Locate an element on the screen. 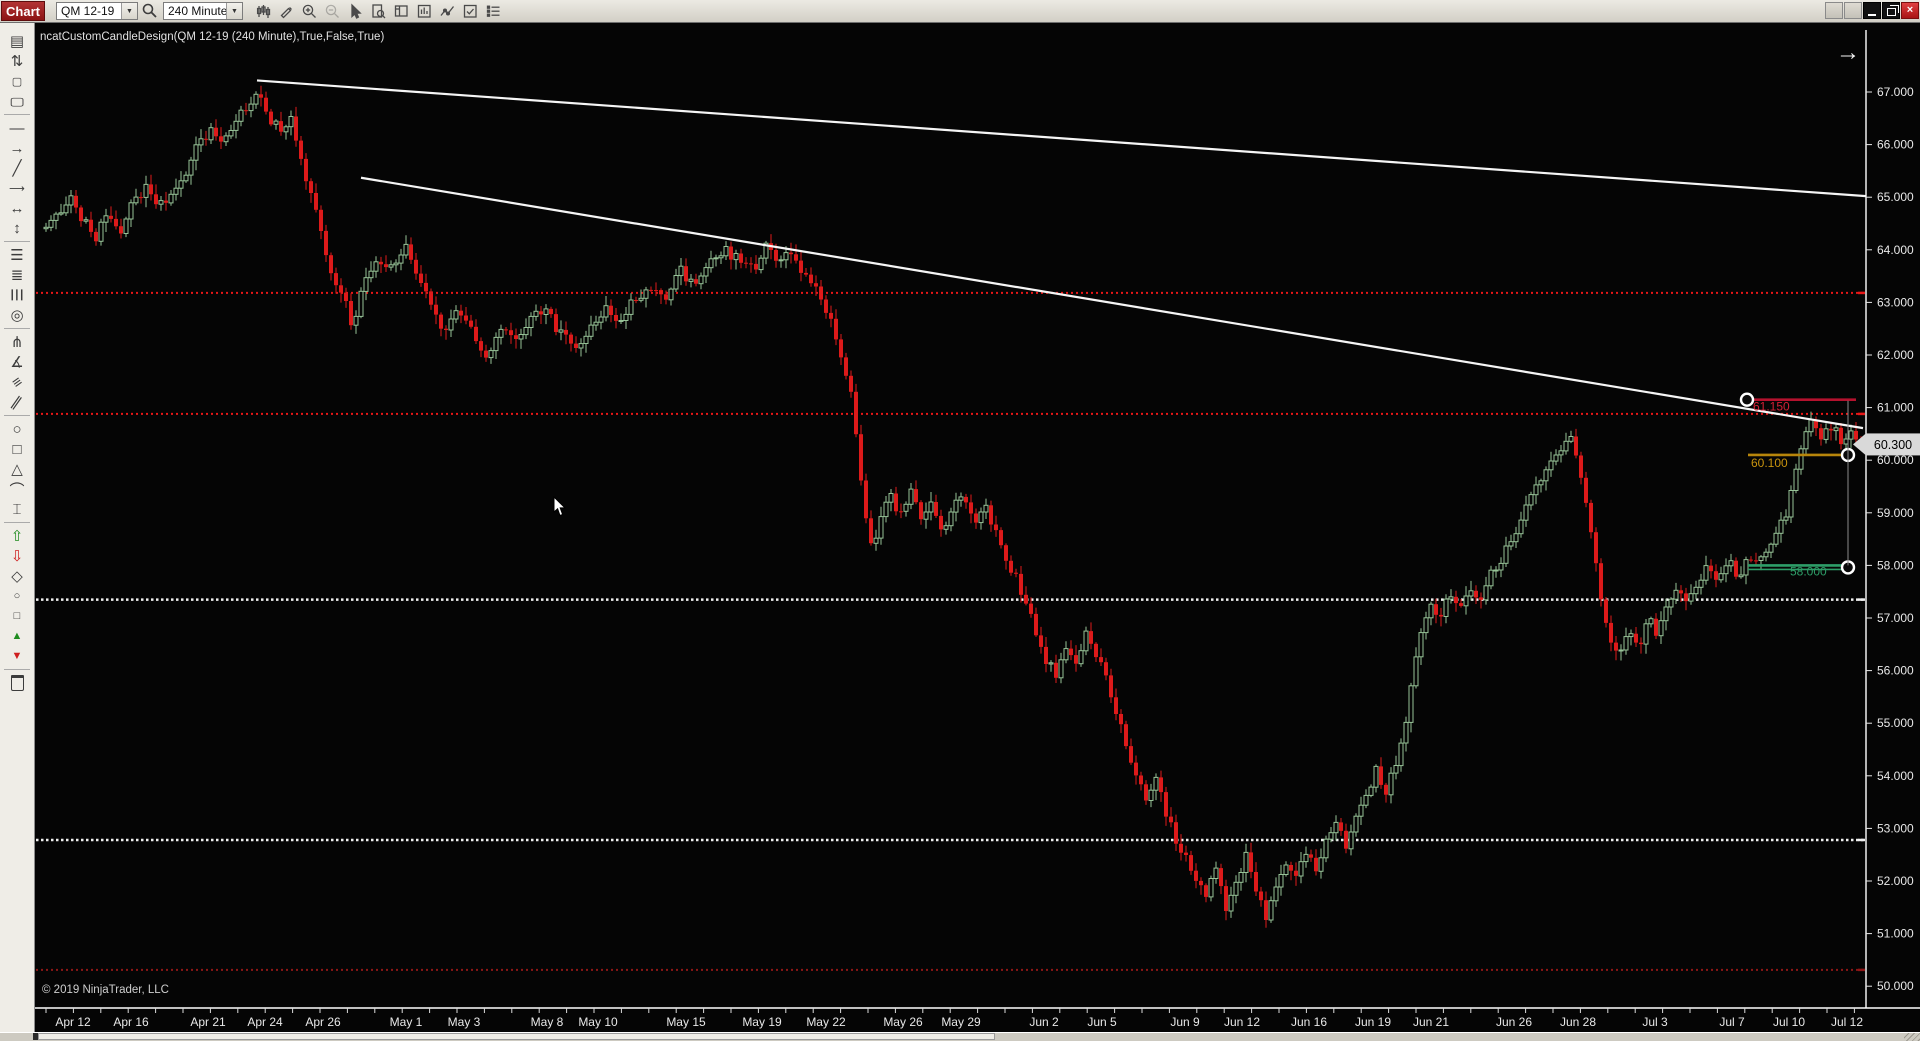  select-region-tool: ▢ is located at coordinates (17, 81).